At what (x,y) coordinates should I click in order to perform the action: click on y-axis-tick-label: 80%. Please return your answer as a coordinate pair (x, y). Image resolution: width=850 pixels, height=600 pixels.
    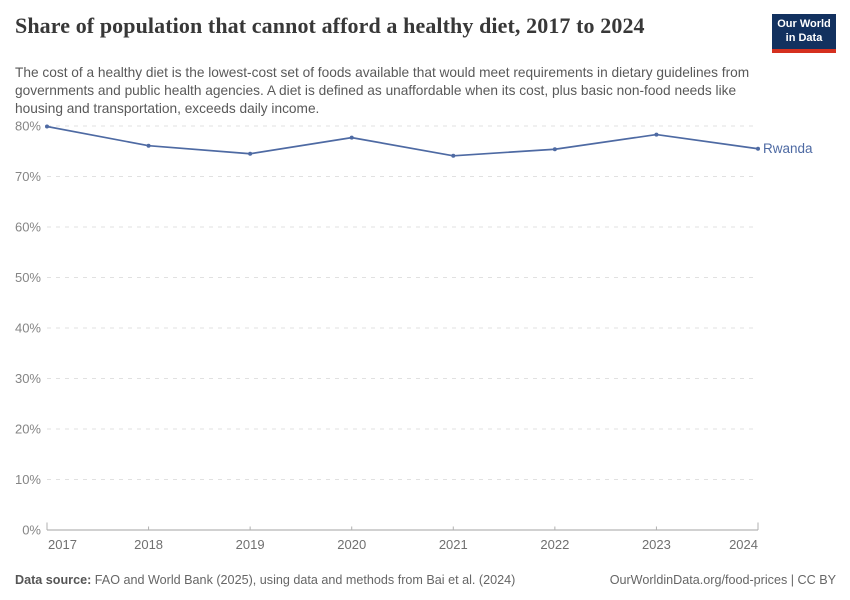
    Looking at the image, I should click on (28, 126).